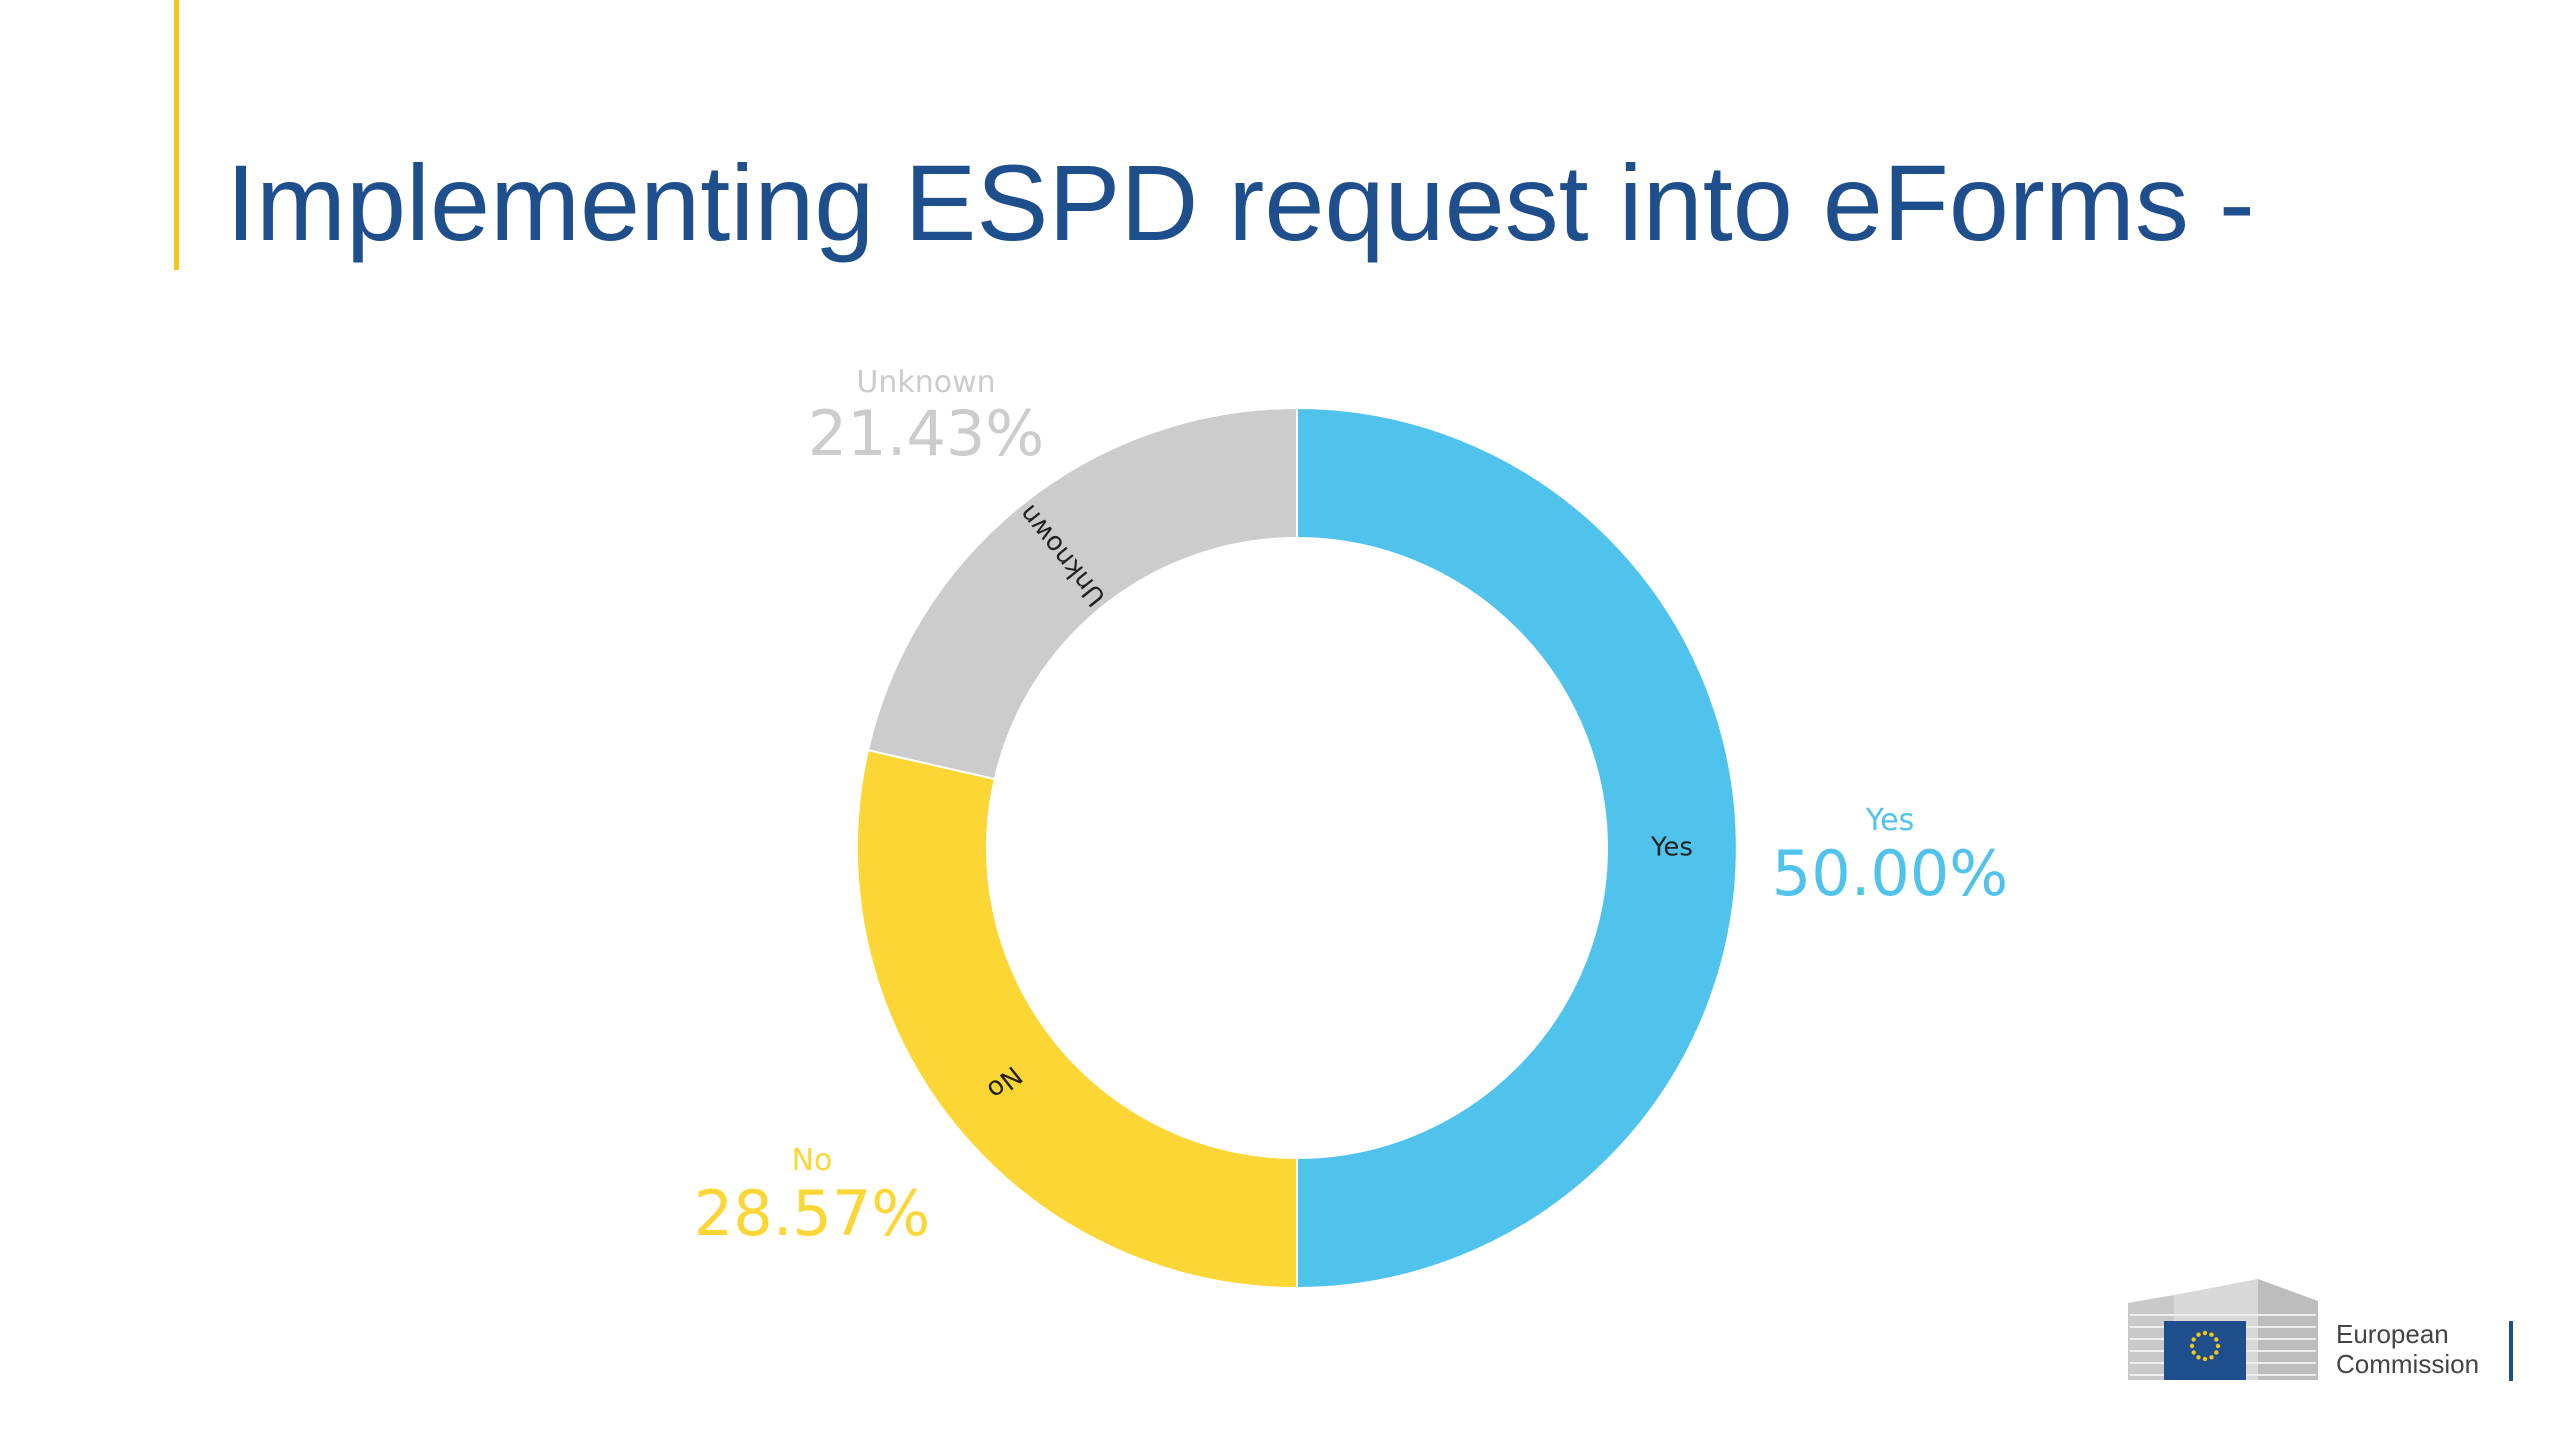 This screenshot has height=1440, width=2560. What do you see at coordinates (1890, 873) in the screenshot?
I see `value-label-yes: 50.00%` at bounding box center [1890, 873].